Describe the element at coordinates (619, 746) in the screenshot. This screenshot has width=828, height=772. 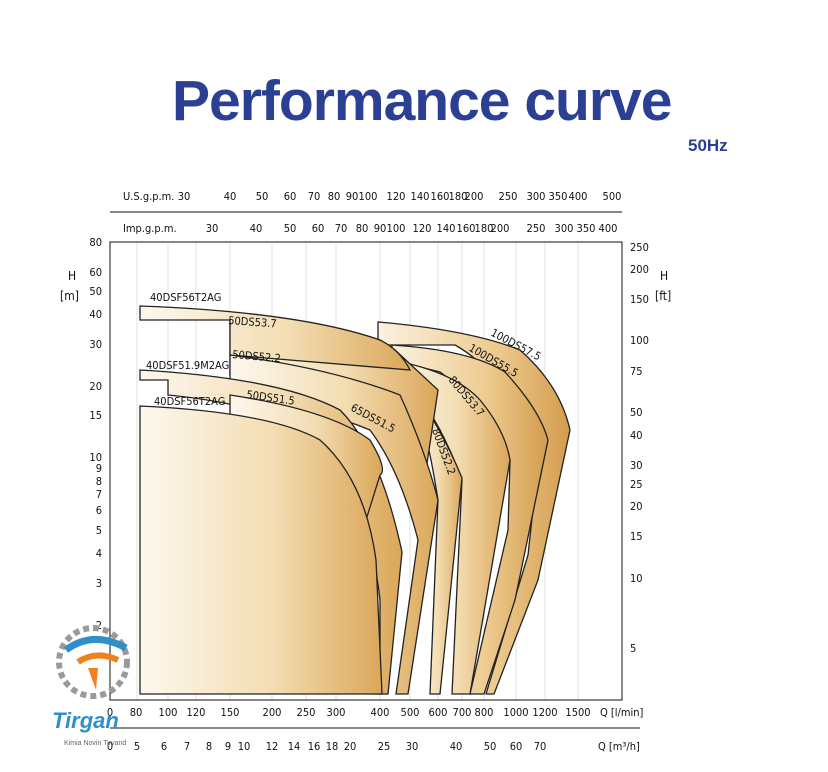
I see `x-m3h-unit: Q [m³/h]` at that location.